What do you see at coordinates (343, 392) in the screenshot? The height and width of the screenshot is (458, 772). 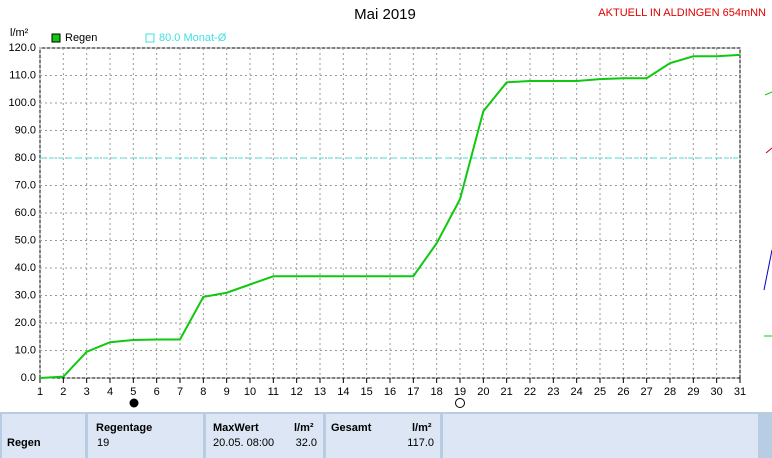 I see `x-tick-label: 14` at bounding box center [343, 392].